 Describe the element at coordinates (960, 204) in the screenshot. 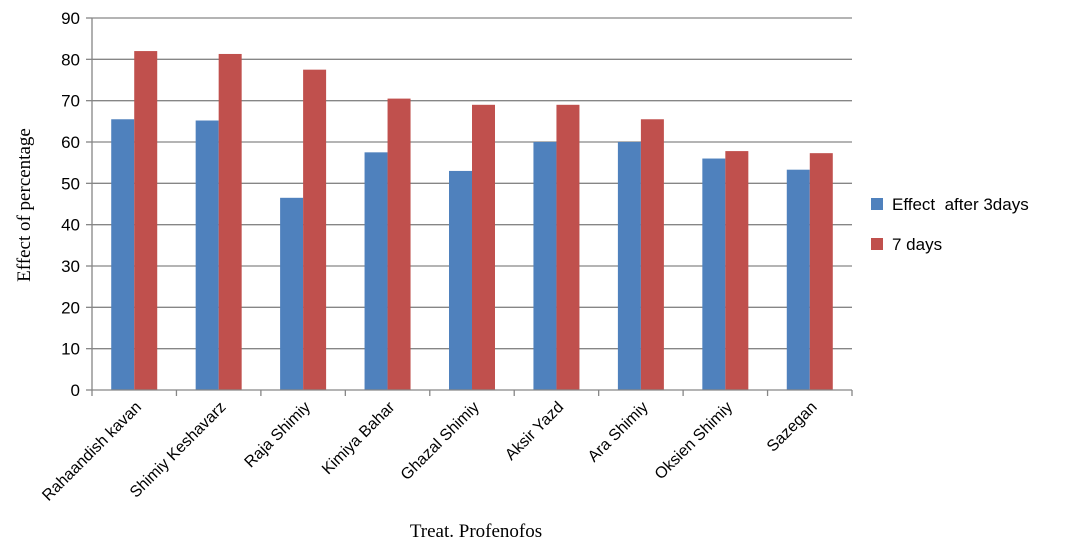

I see `legend-label: Effect after 3days` at that location.